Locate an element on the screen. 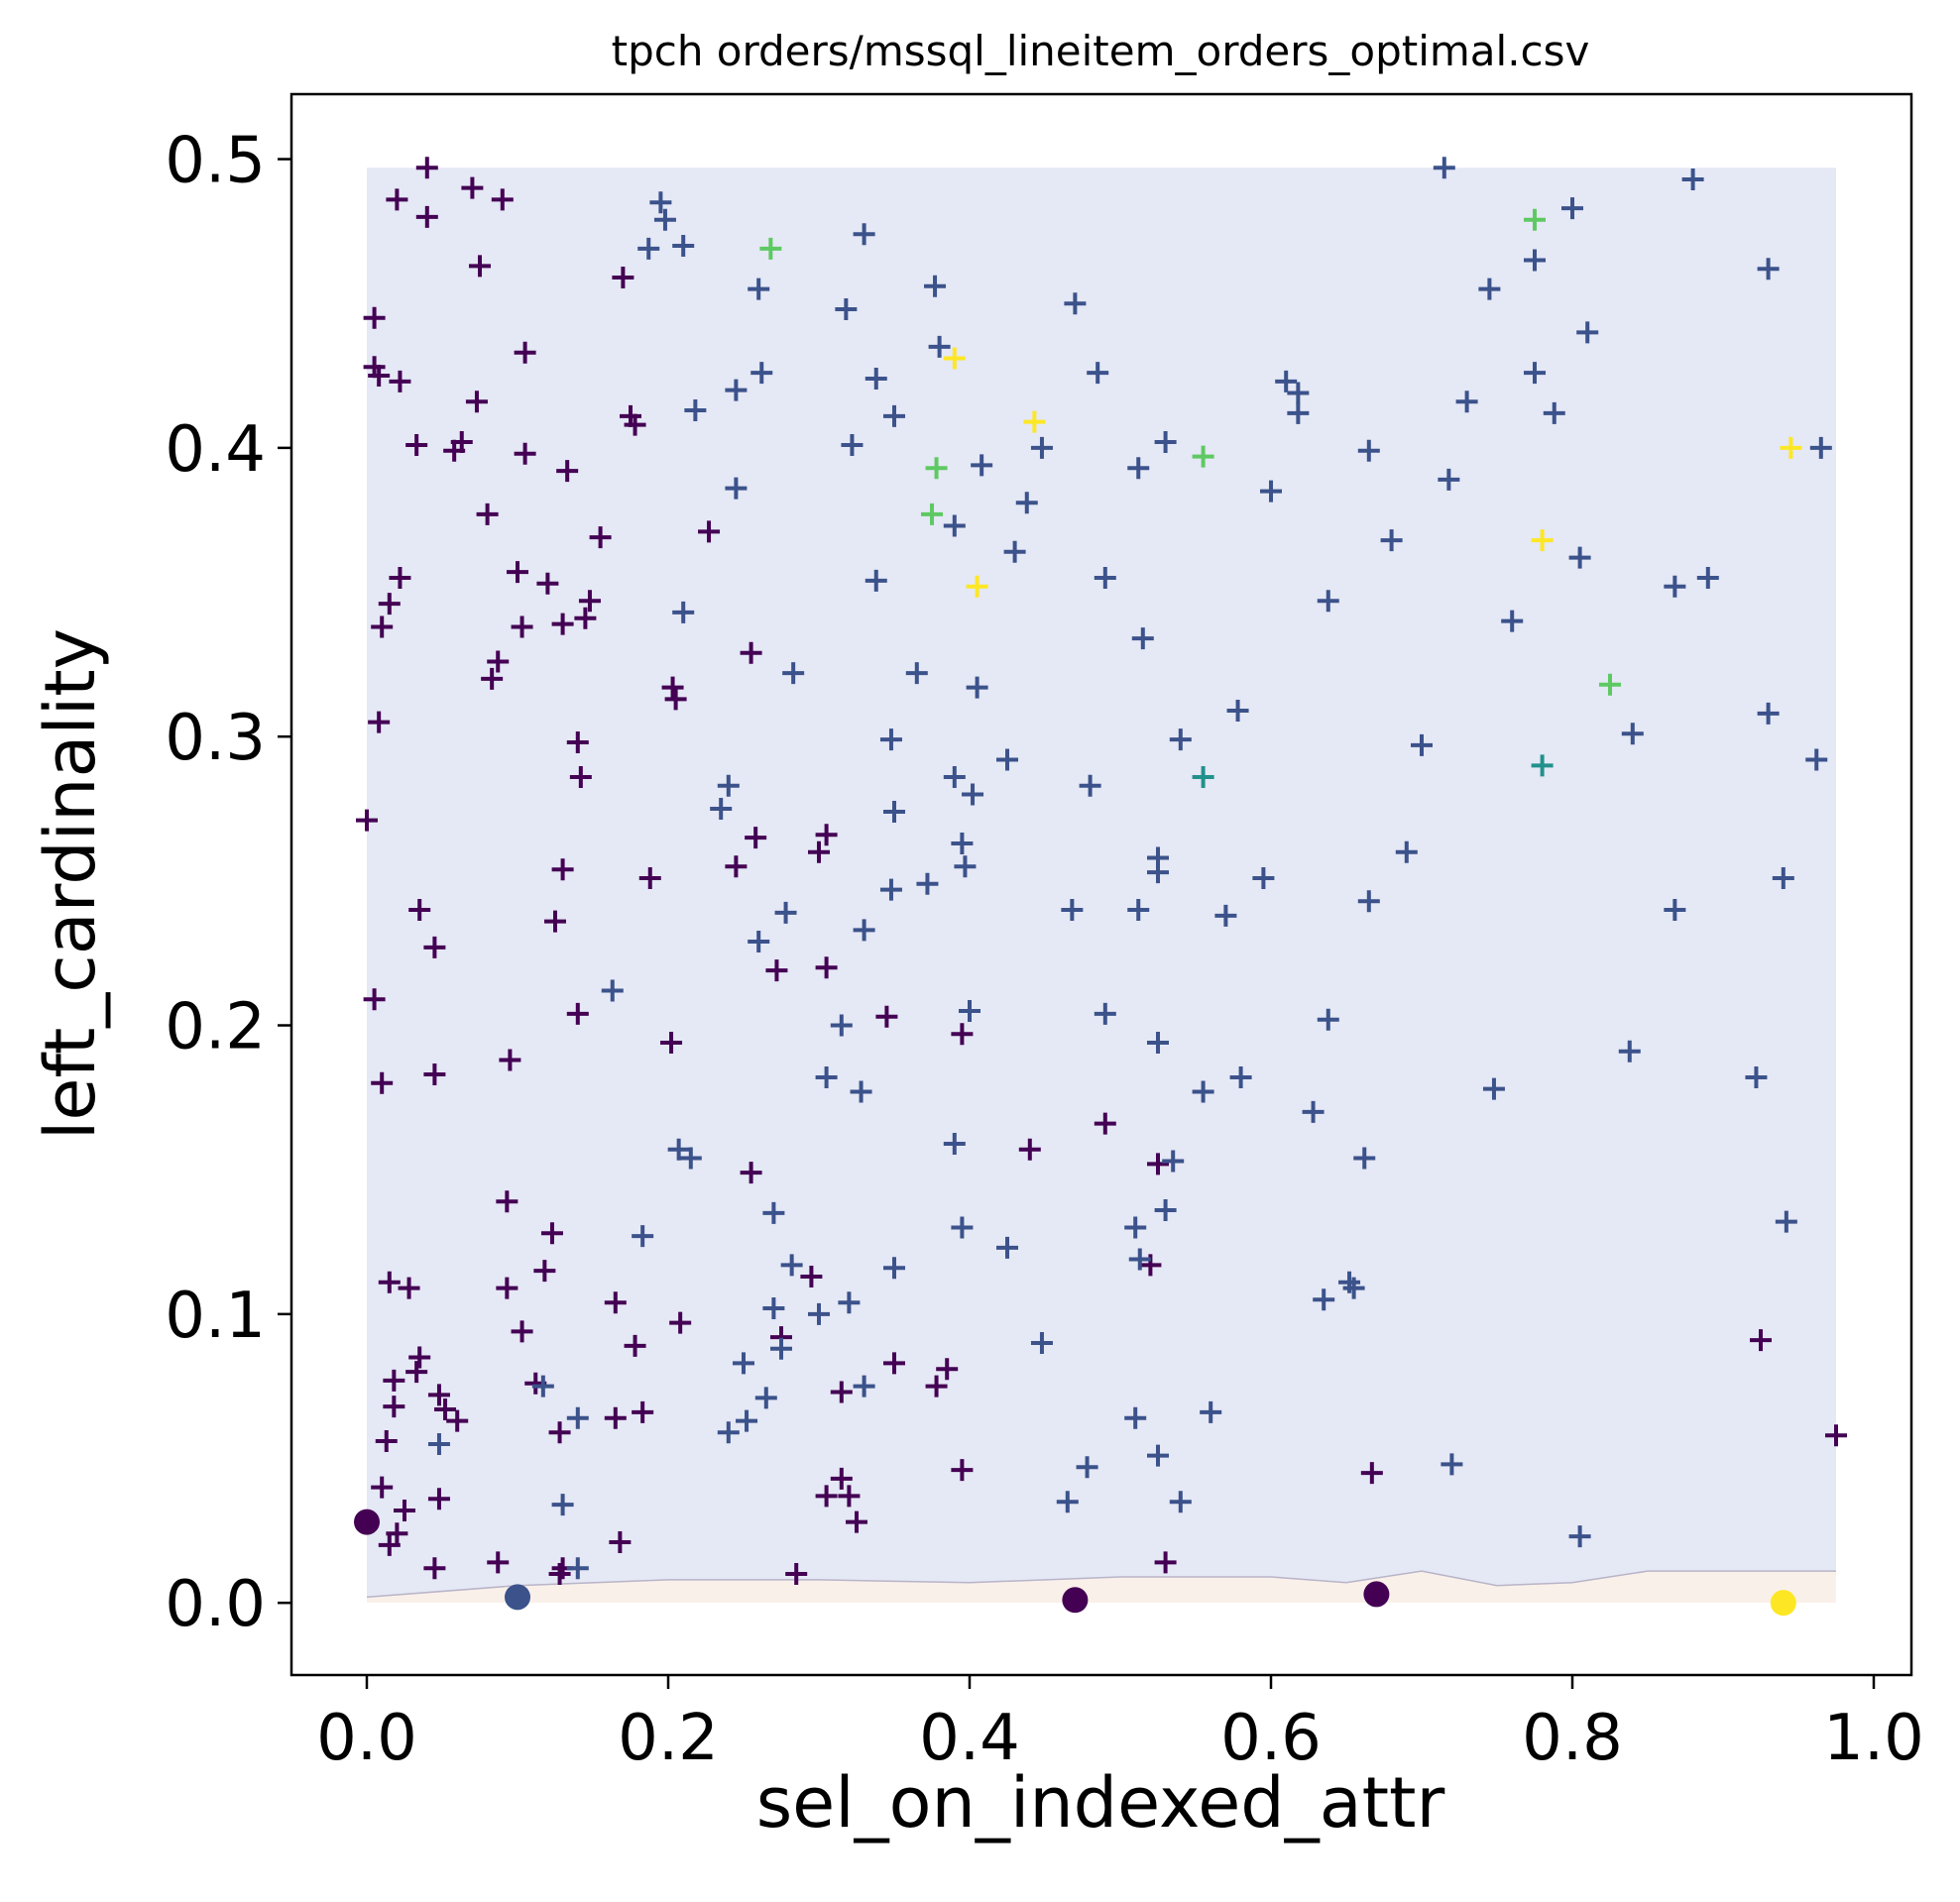 The width and height of the screenshot is (1960, 1902). x-tick-label: 0.2 is located at coordinates (668, 1738).